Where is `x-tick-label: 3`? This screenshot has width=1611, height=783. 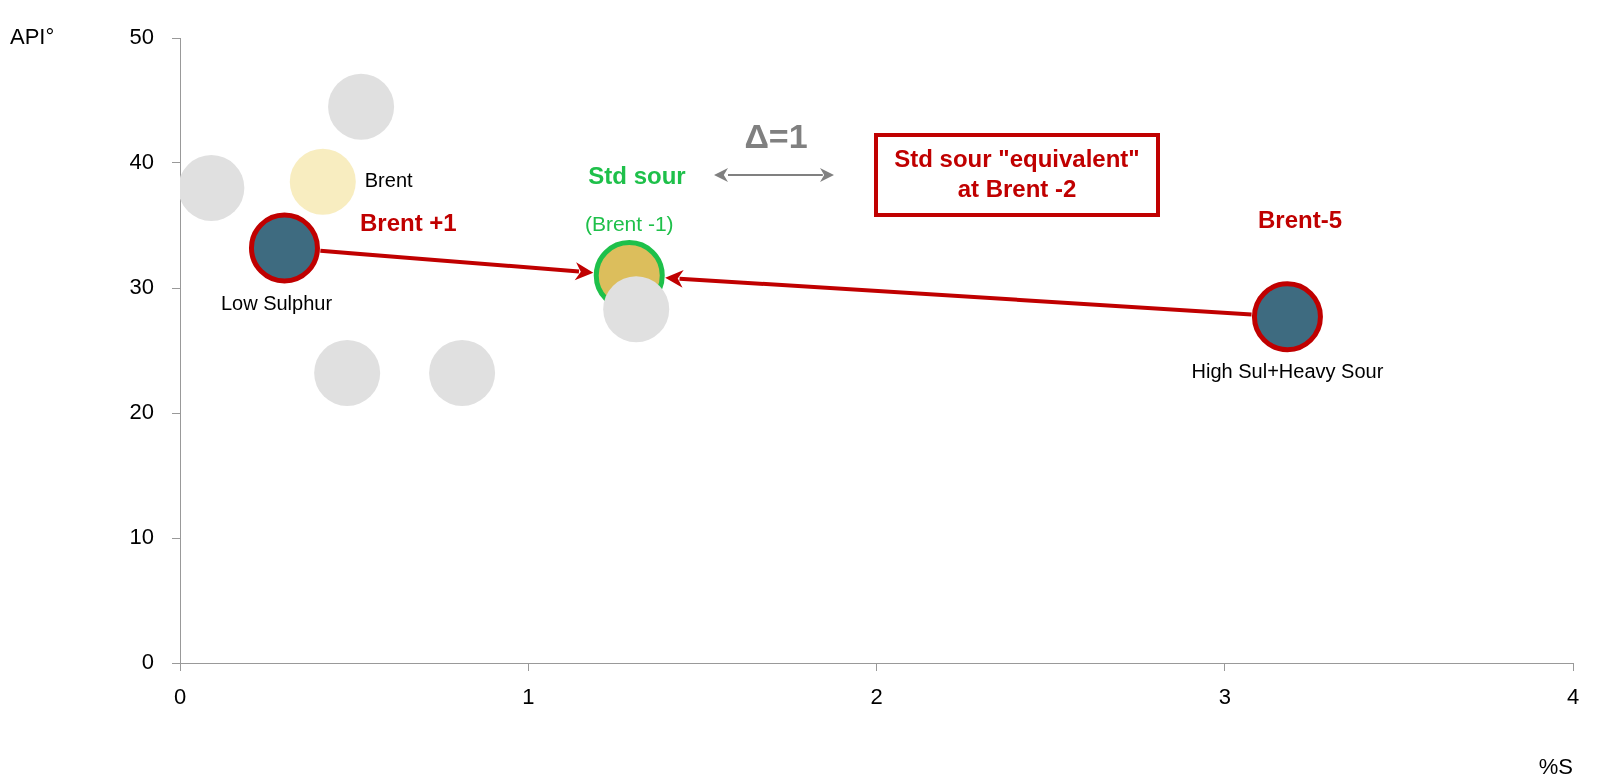
x-tick-label: 3 is located at coordinates (1224, 697).